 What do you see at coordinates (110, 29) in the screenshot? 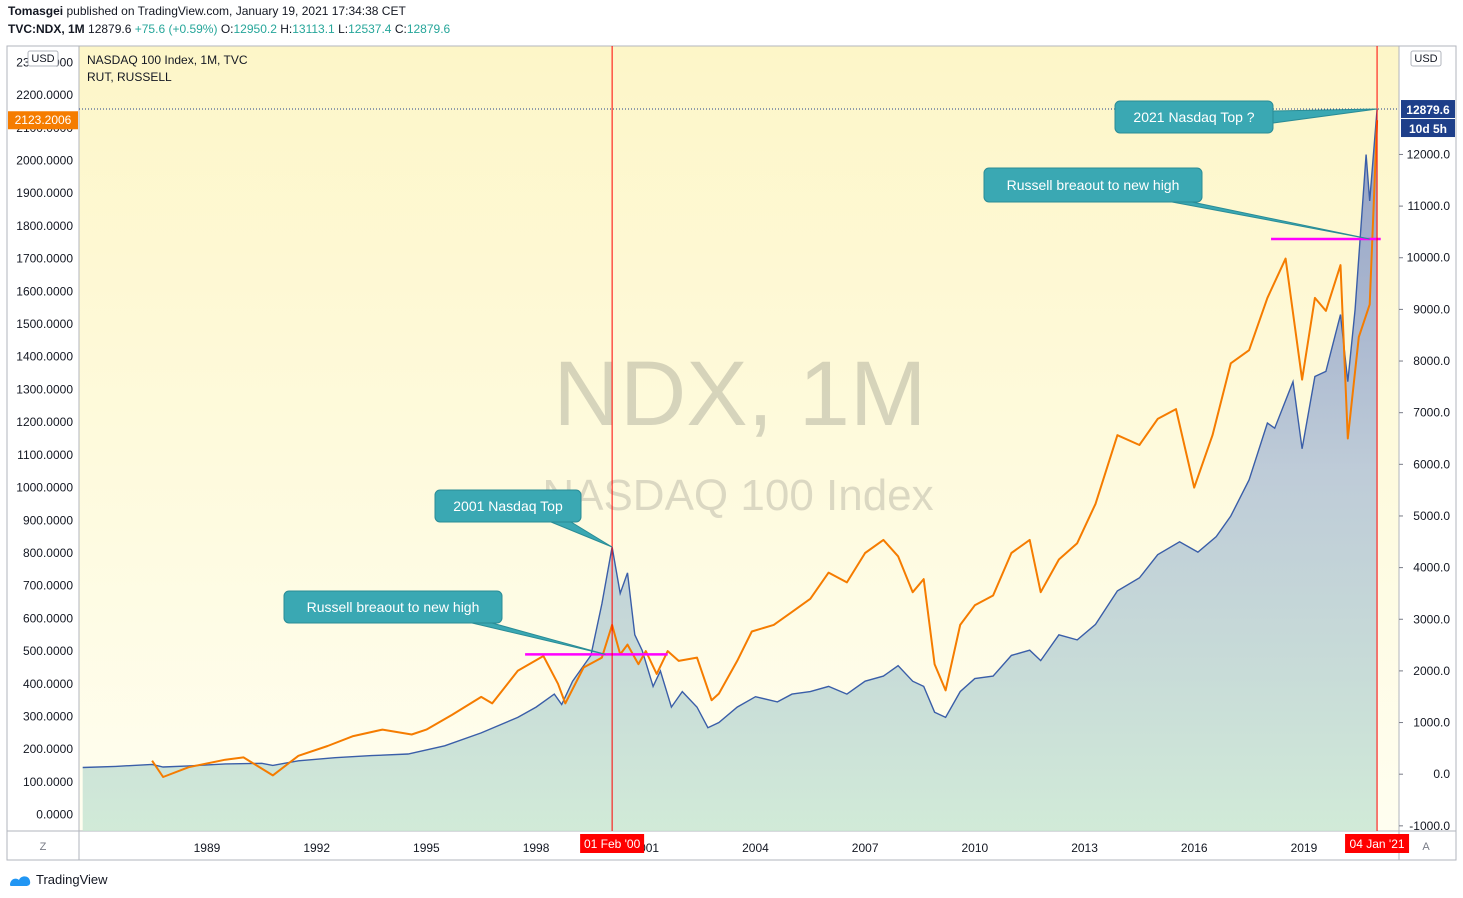
I see `last-price: 12879.6` at bounding box center [110, 29].